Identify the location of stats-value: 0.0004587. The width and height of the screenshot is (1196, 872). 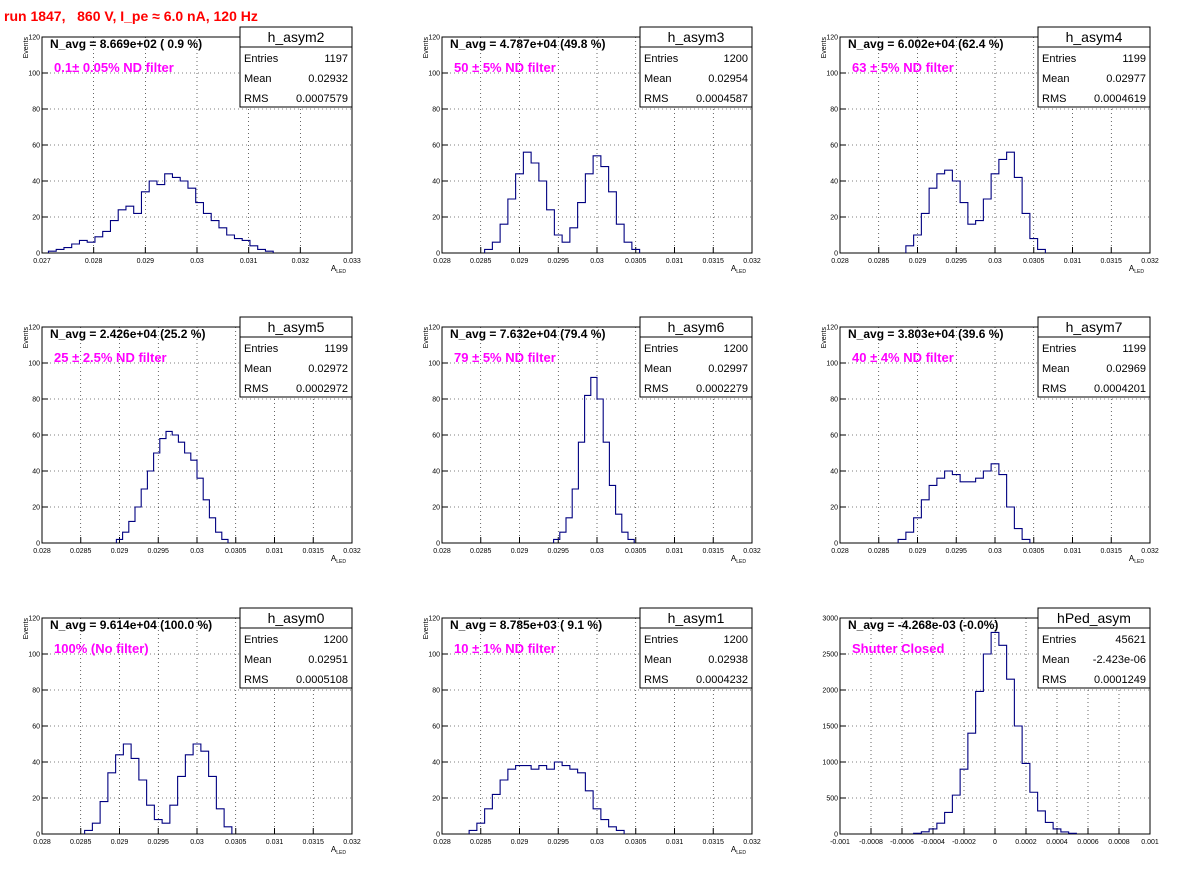
(722, 99).